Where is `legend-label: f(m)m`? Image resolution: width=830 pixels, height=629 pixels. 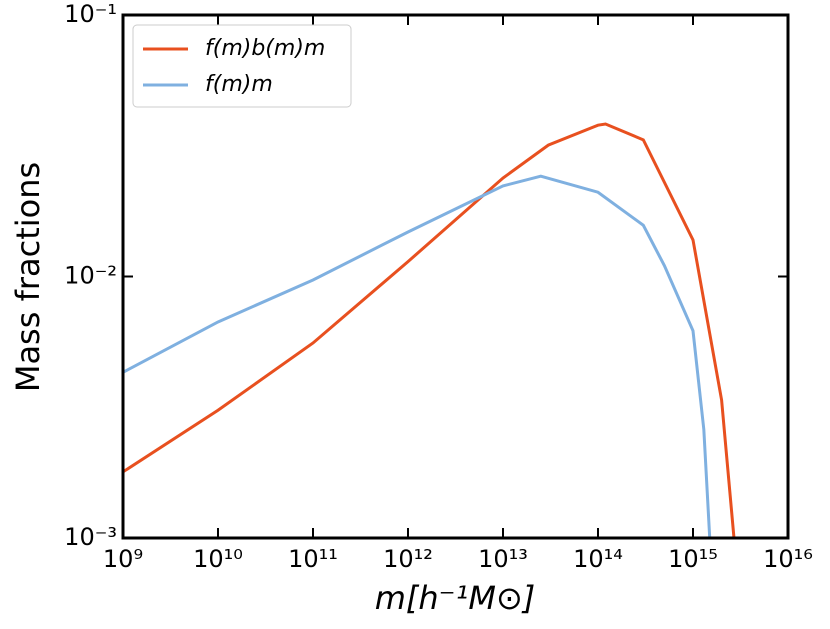 legend-label: f(m)m is located at coordinates (239, 84).